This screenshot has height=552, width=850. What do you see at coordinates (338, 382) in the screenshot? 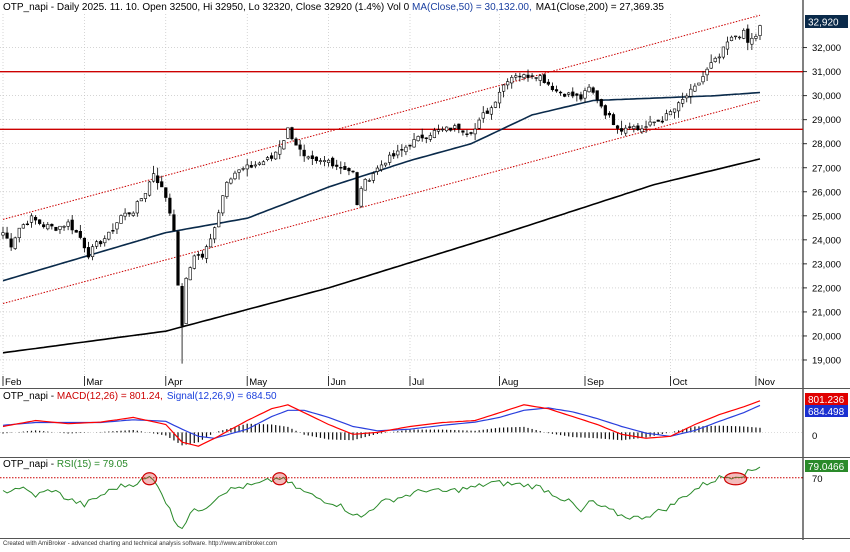
I see `x-tick-label: Jun` at bounding box center [338, 382].